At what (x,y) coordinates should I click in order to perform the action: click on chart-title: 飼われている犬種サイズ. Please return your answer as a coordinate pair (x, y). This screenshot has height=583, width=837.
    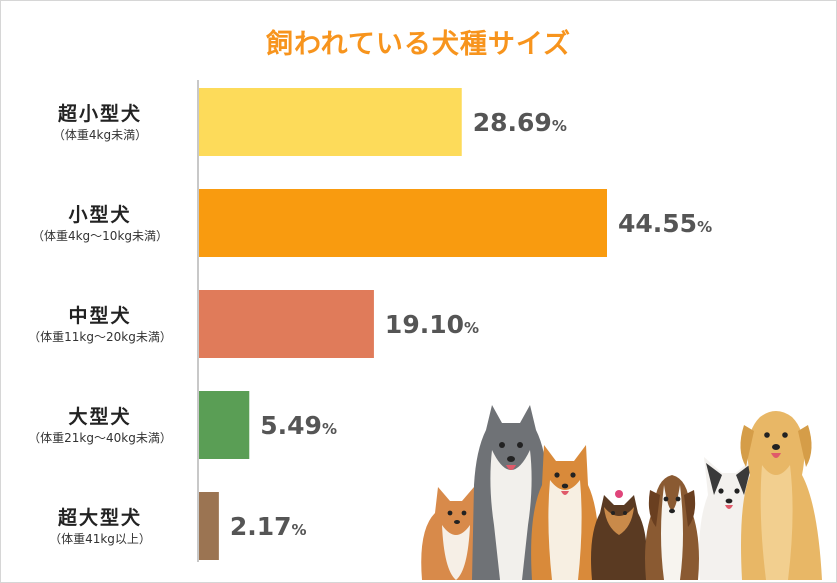
    Looking at the image, I should click on (418, 44).